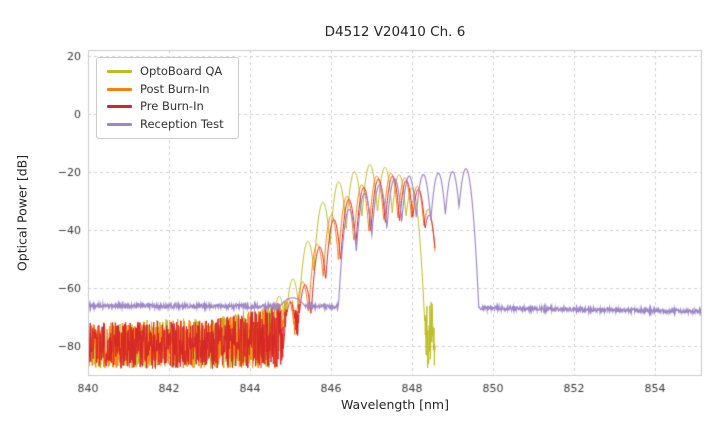 This screenshot has height=432, width=720. What do you see at coordinates (181, 71) in the screenshot?
I see `legend-label: OptoBoard QA` at bounding box center [181, 71].